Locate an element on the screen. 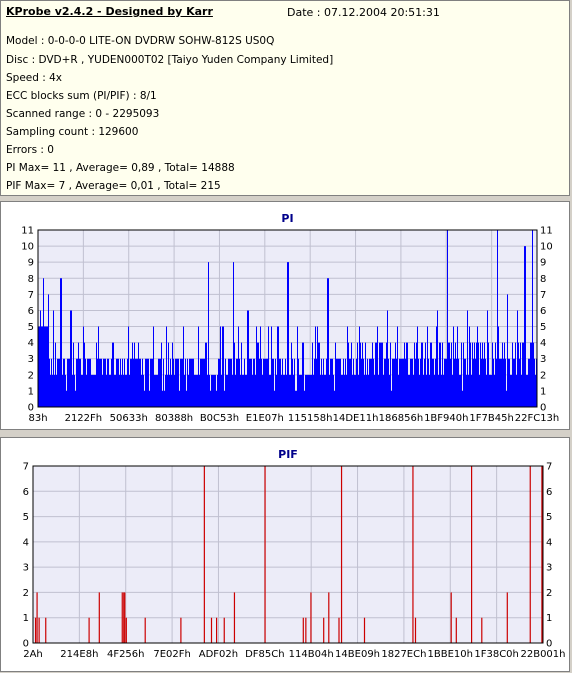  x-tick-label: 2Ah is located at coordinates (33, 654).